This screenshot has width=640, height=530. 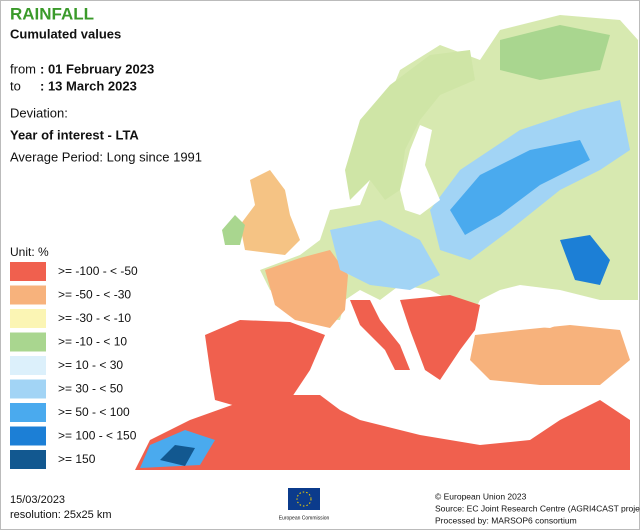 I want to click on from-label: from, so click(x=23, y=68).